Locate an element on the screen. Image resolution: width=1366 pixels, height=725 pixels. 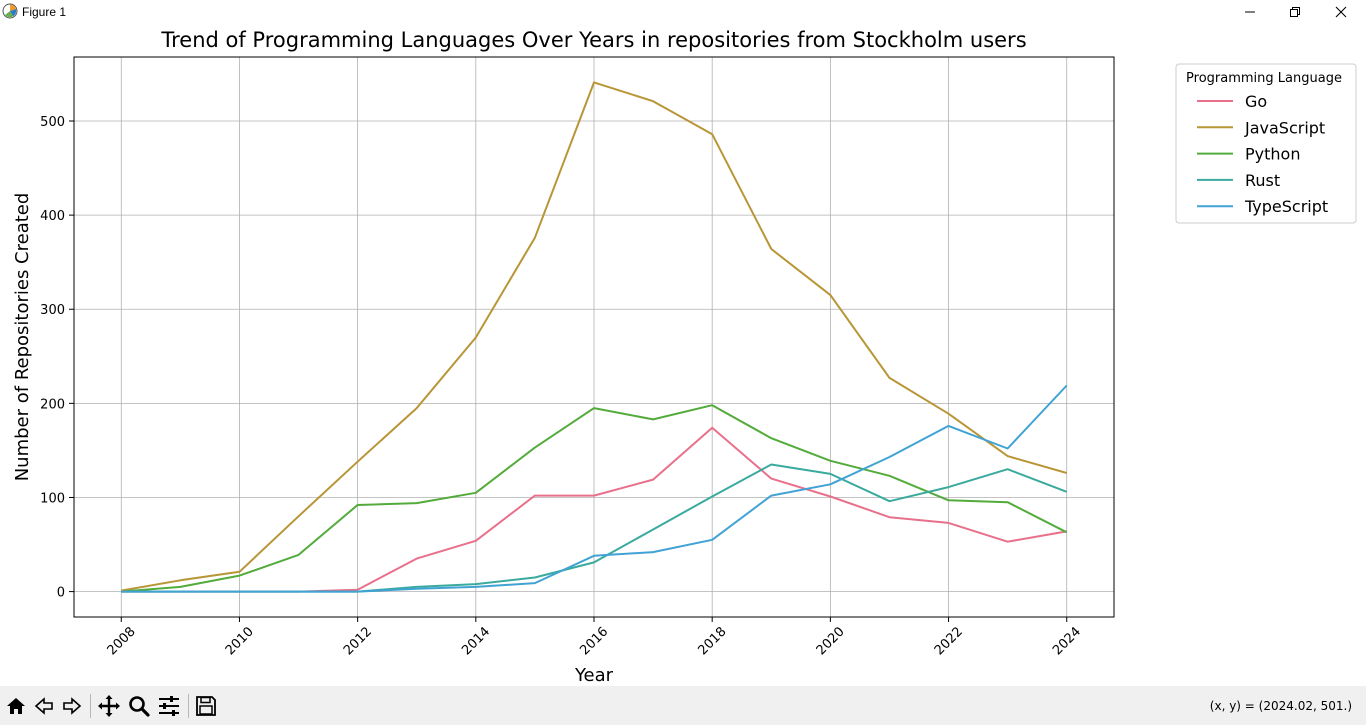
minimize-button is located at coordinates (1250, 12).